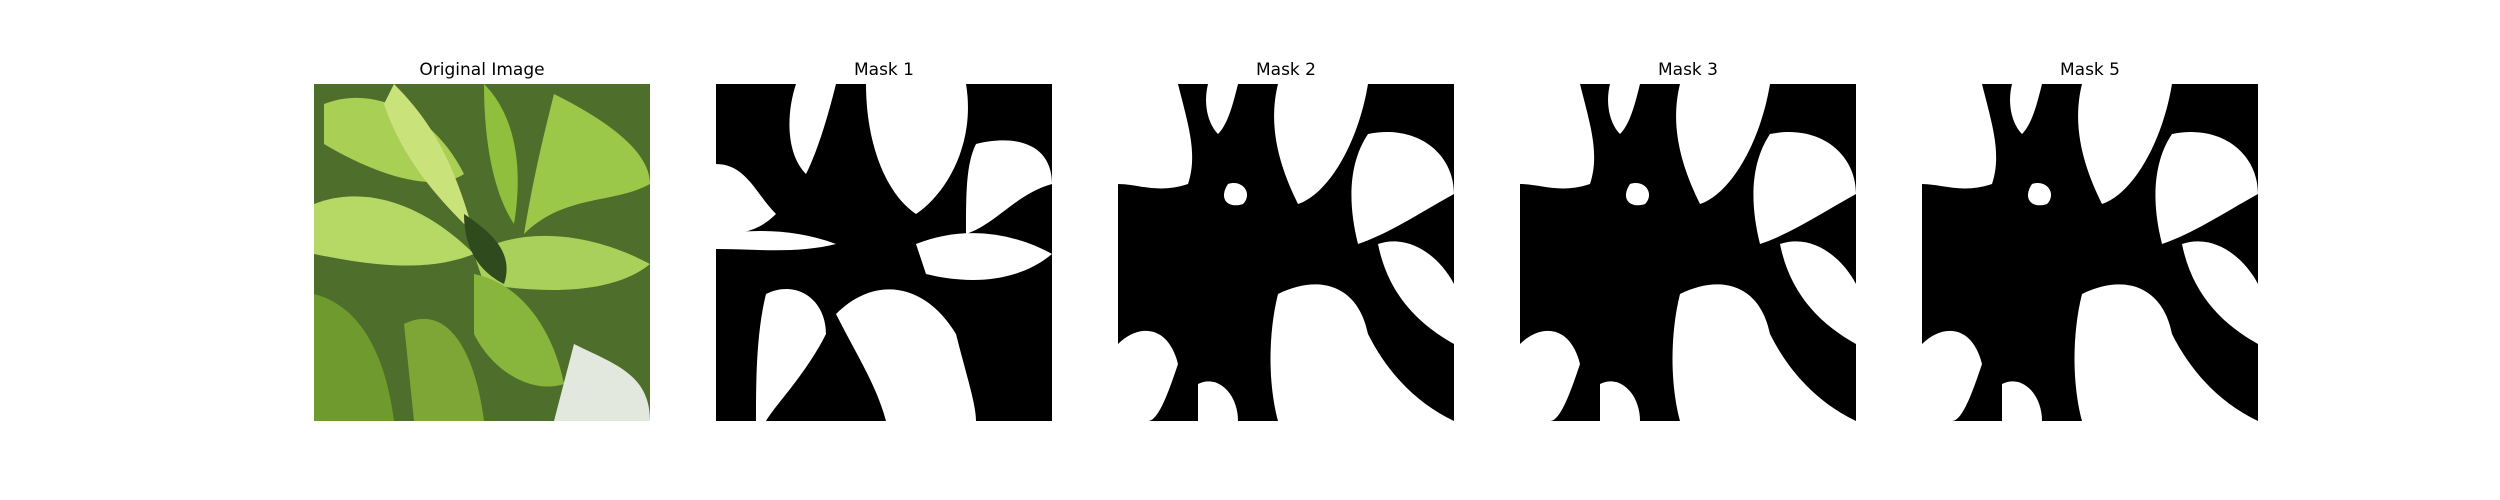 The width and height of the screenshot is (2500, 500). I want to click on mask-2-image, so click(1286, 252).